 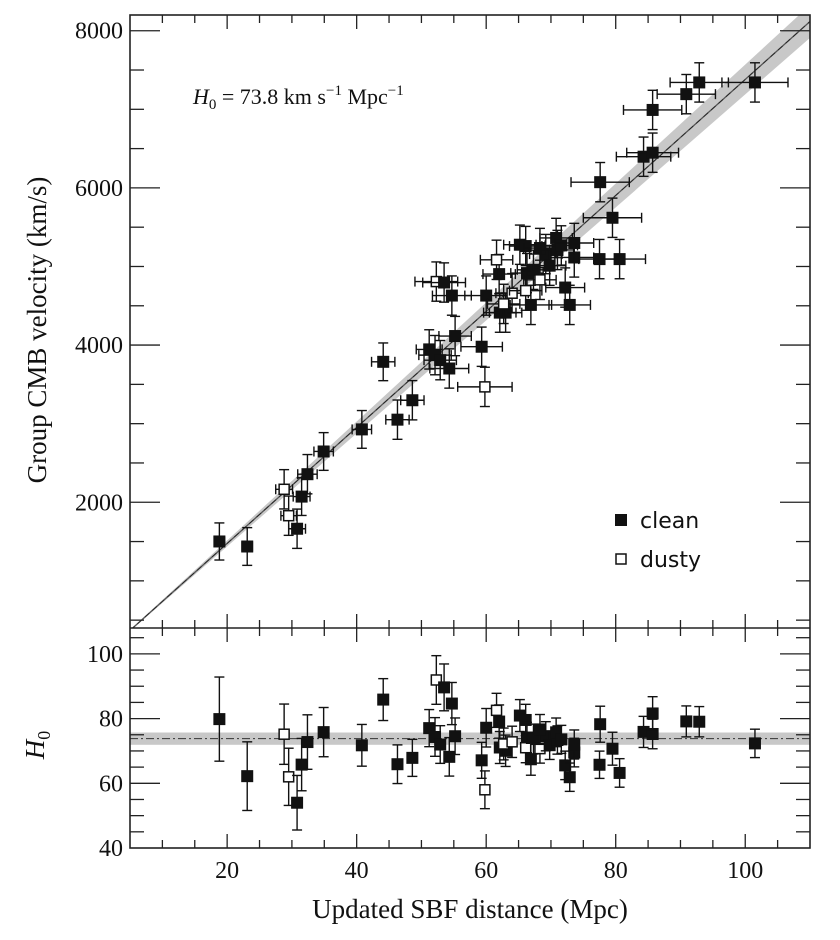 I want to click on legend-marker-clean, so click(x=621, y=520).